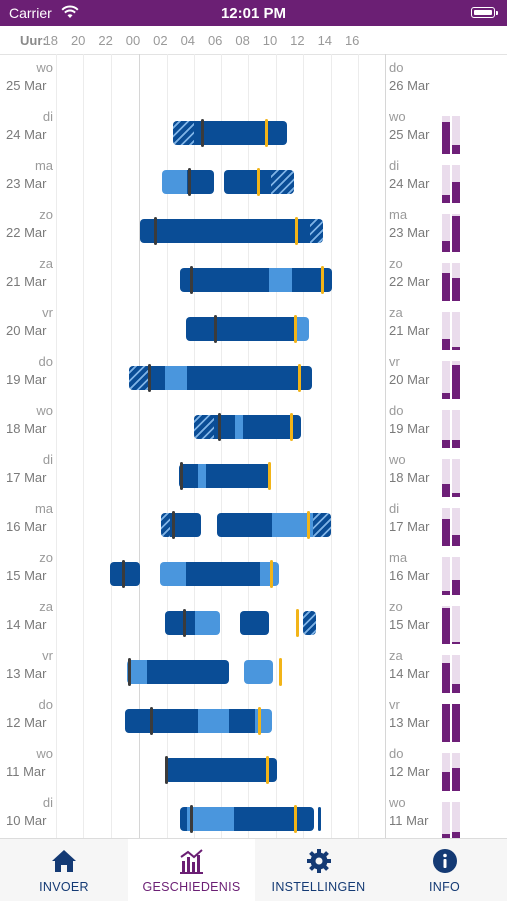 This screenshot has width=507, height=901. What do you see at coordinates (133, 40) in the screenshot?
I see `hour-tick-label: 00` at bounding box center [133, 40].